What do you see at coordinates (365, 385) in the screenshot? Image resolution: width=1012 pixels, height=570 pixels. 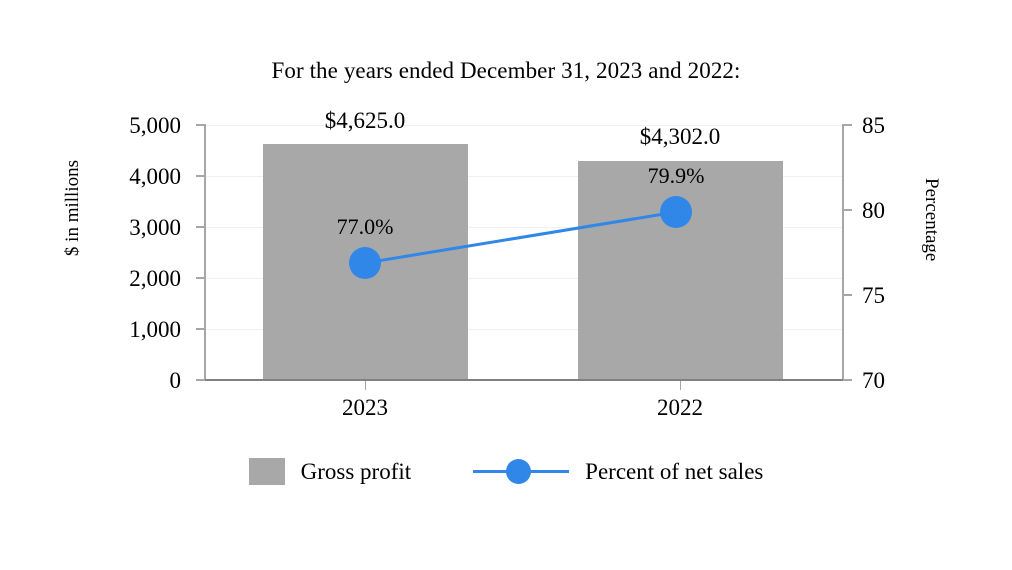 I see `category-tick-2023` at bounding box center [365, 385].